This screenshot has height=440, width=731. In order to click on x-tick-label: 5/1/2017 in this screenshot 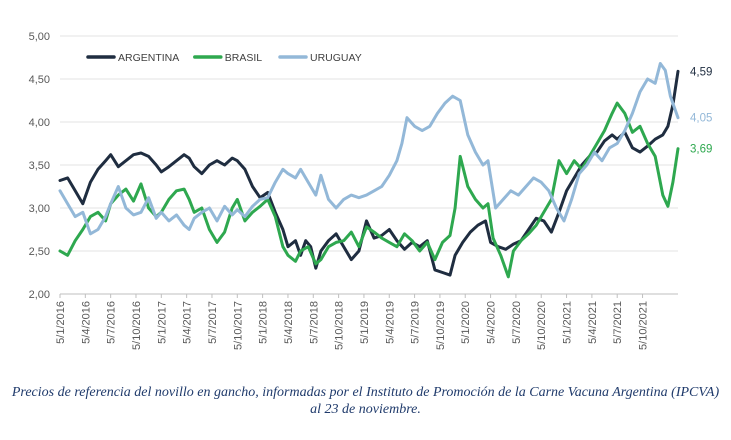, I will do `click(162, 322)`.